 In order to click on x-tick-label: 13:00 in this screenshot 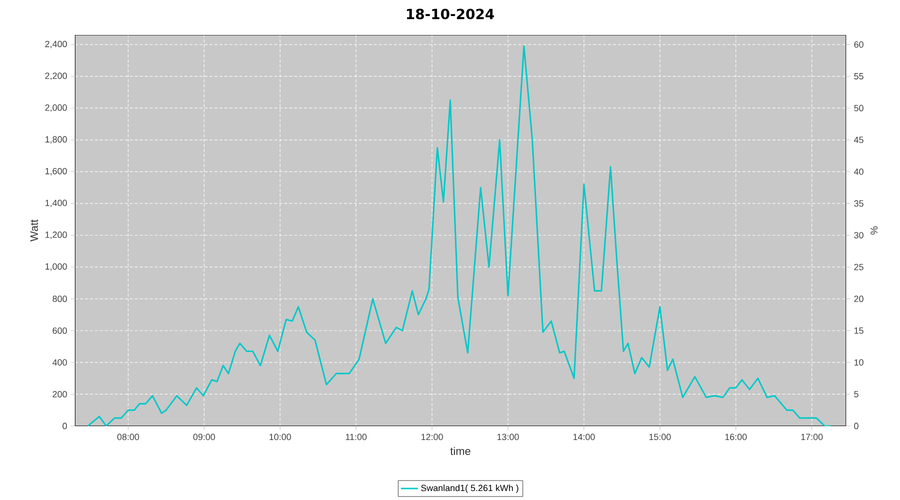, I will do `click(508, 437)`.